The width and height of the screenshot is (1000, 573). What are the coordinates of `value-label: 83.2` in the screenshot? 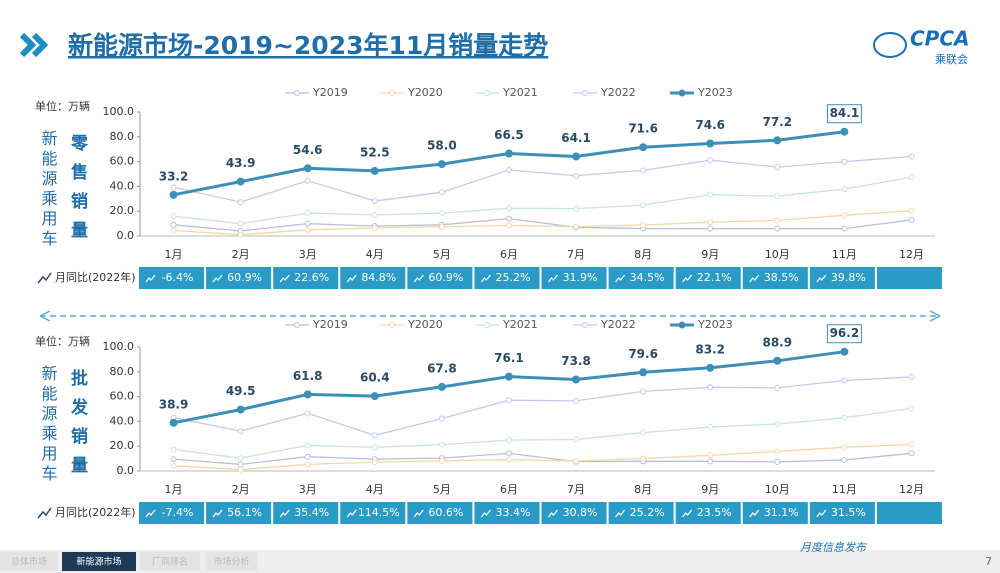 It's located at (710, 349).